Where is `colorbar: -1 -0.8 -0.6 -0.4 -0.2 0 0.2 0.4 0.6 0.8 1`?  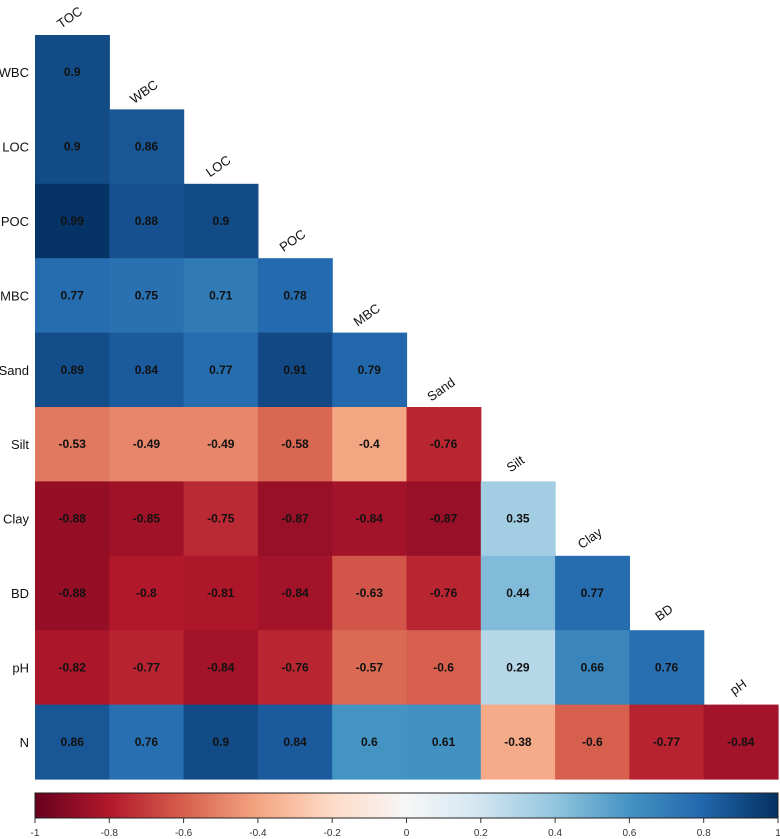
colorbar: -1 -0.8 -0.6 -0.4 -0.2 0 0.2 0.4 0.6 0.8 1 is located at coordinates (405, 815).